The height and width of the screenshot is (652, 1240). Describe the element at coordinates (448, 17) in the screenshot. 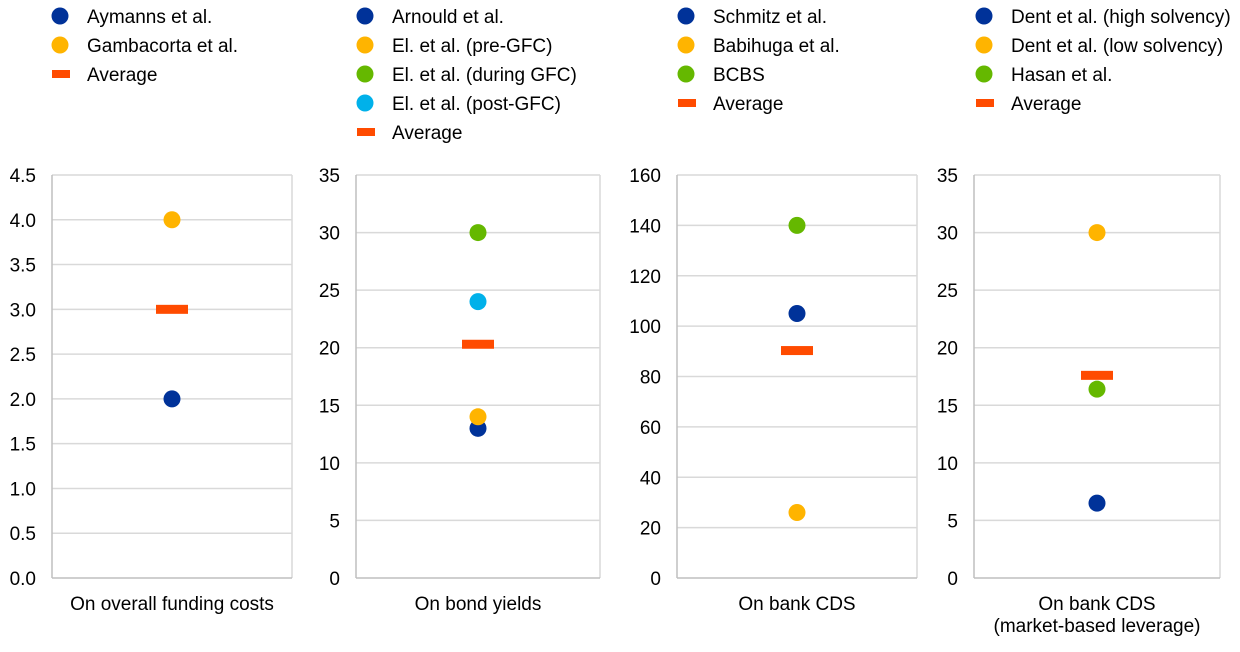

I see `legend-label: Arnould et al.` at that location.